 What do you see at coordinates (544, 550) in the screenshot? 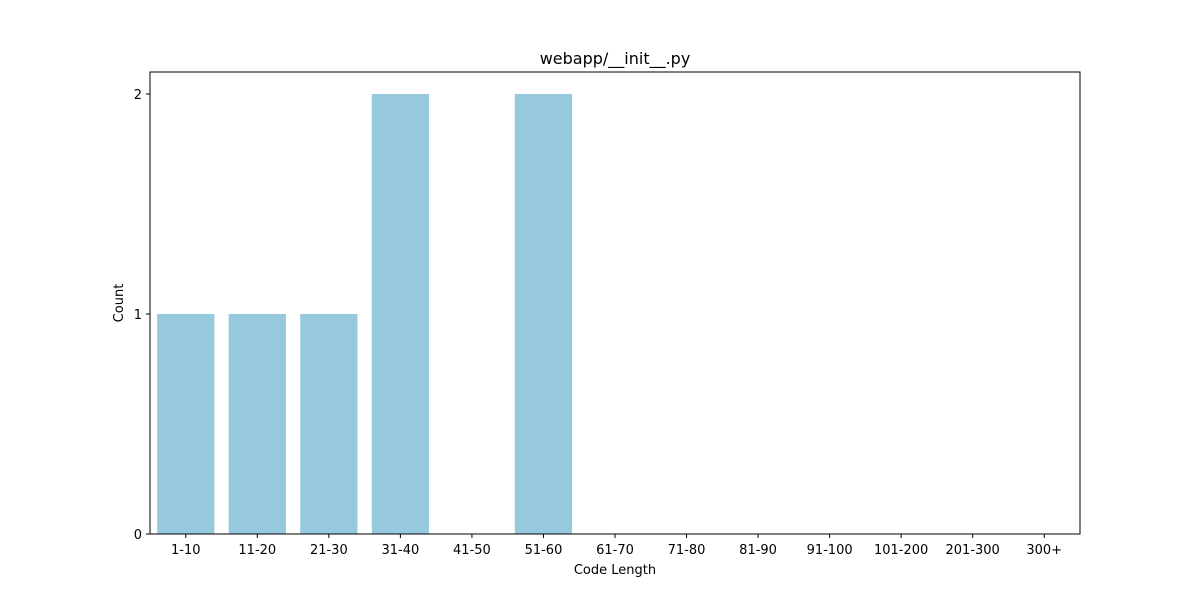
I see `x-tick-label: 51-60` at bounding box center [544, 550].